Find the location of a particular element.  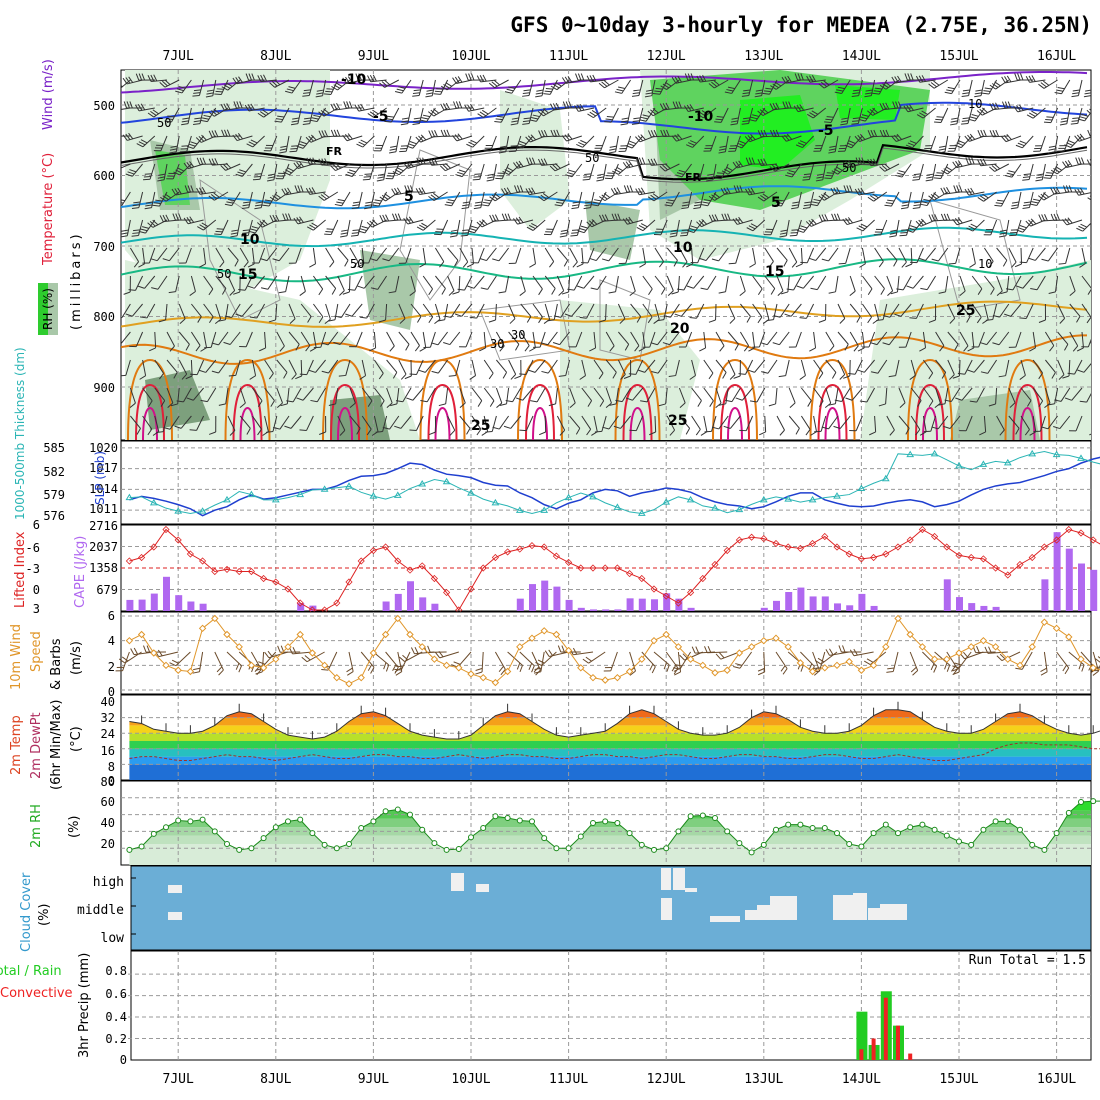

rh-band is located at coordinates (610, 831).